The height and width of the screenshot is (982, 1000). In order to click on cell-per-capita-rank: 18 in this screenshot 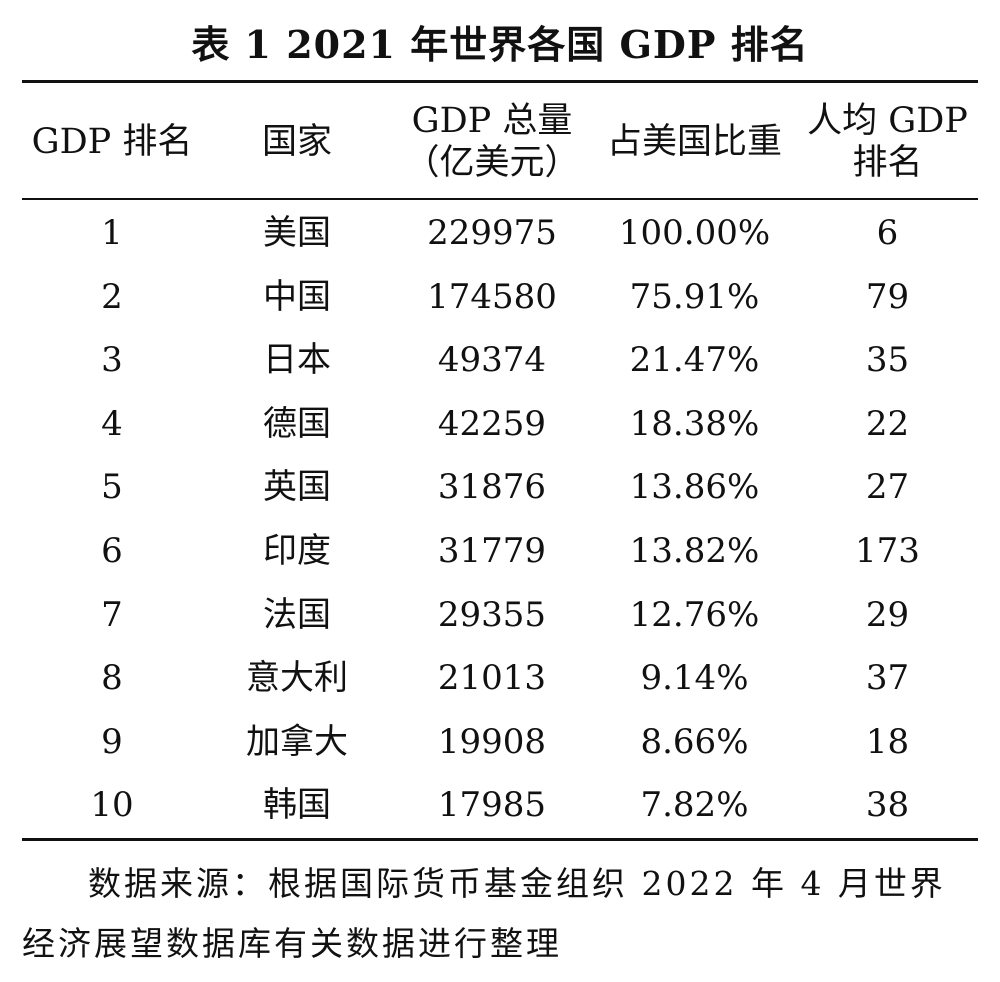, I will do `click(887, 741)`.